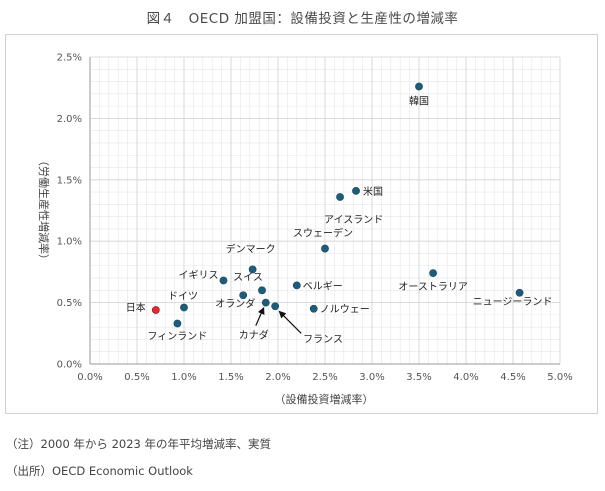 This screenshot has height=491, width=605. I want to click on x-tick-label: 4.0%, so click(465, 377).